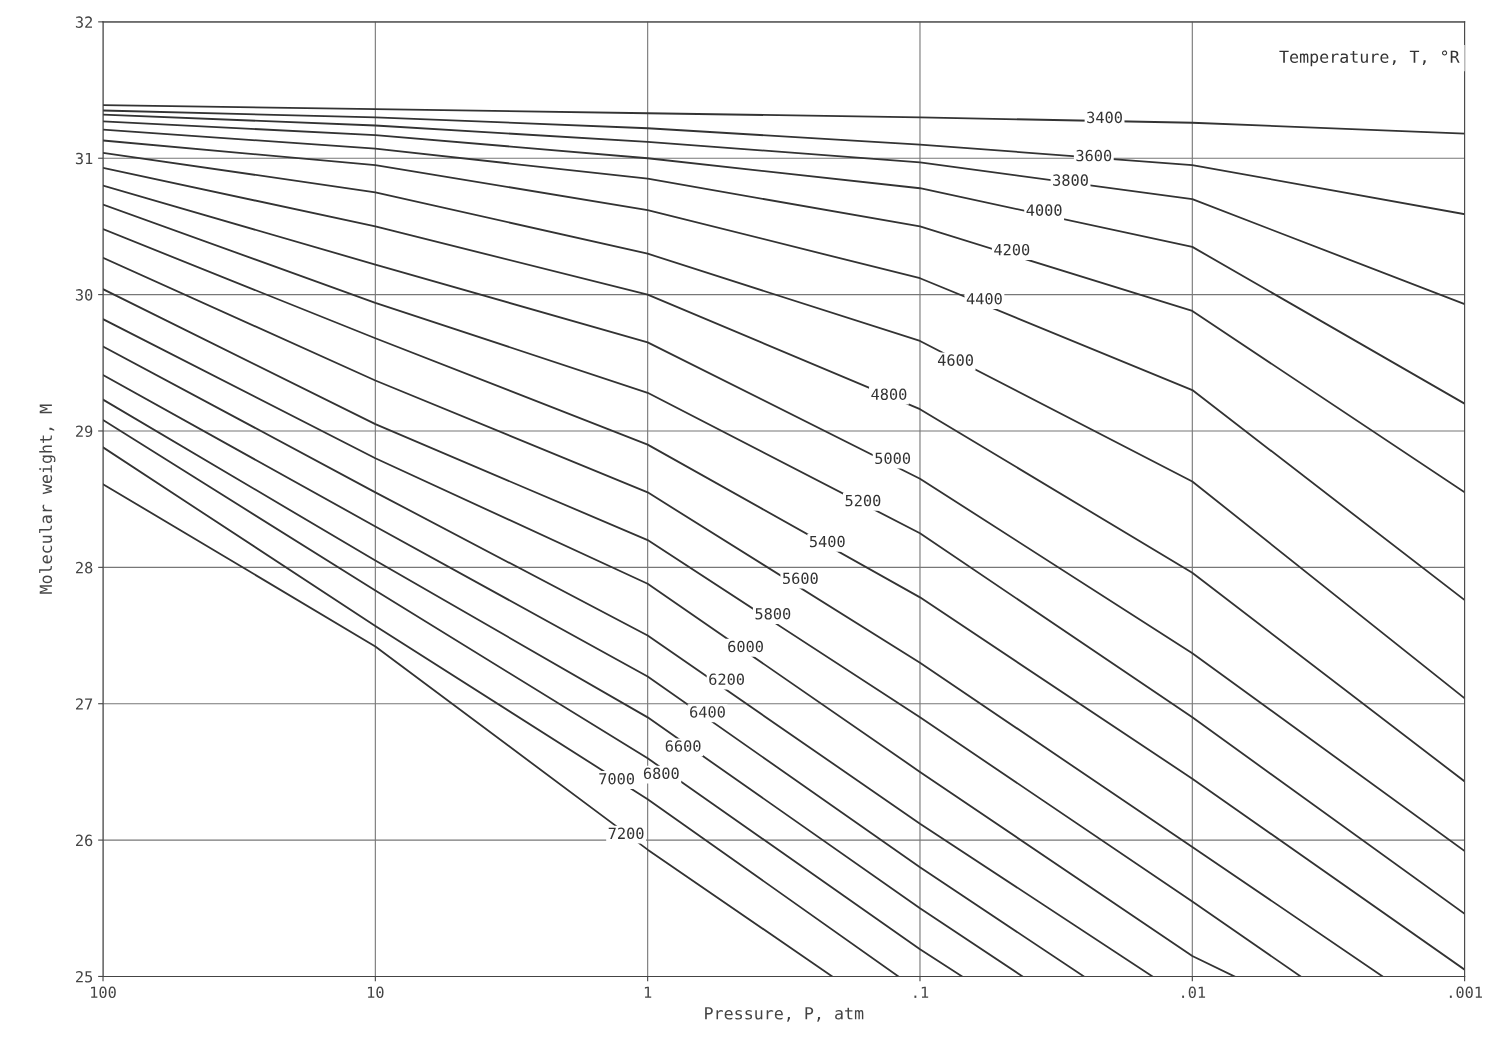 The width and height of the screenshot is (1493, 1041). I want to click on y-tick-label: 30, so click(84, 295).